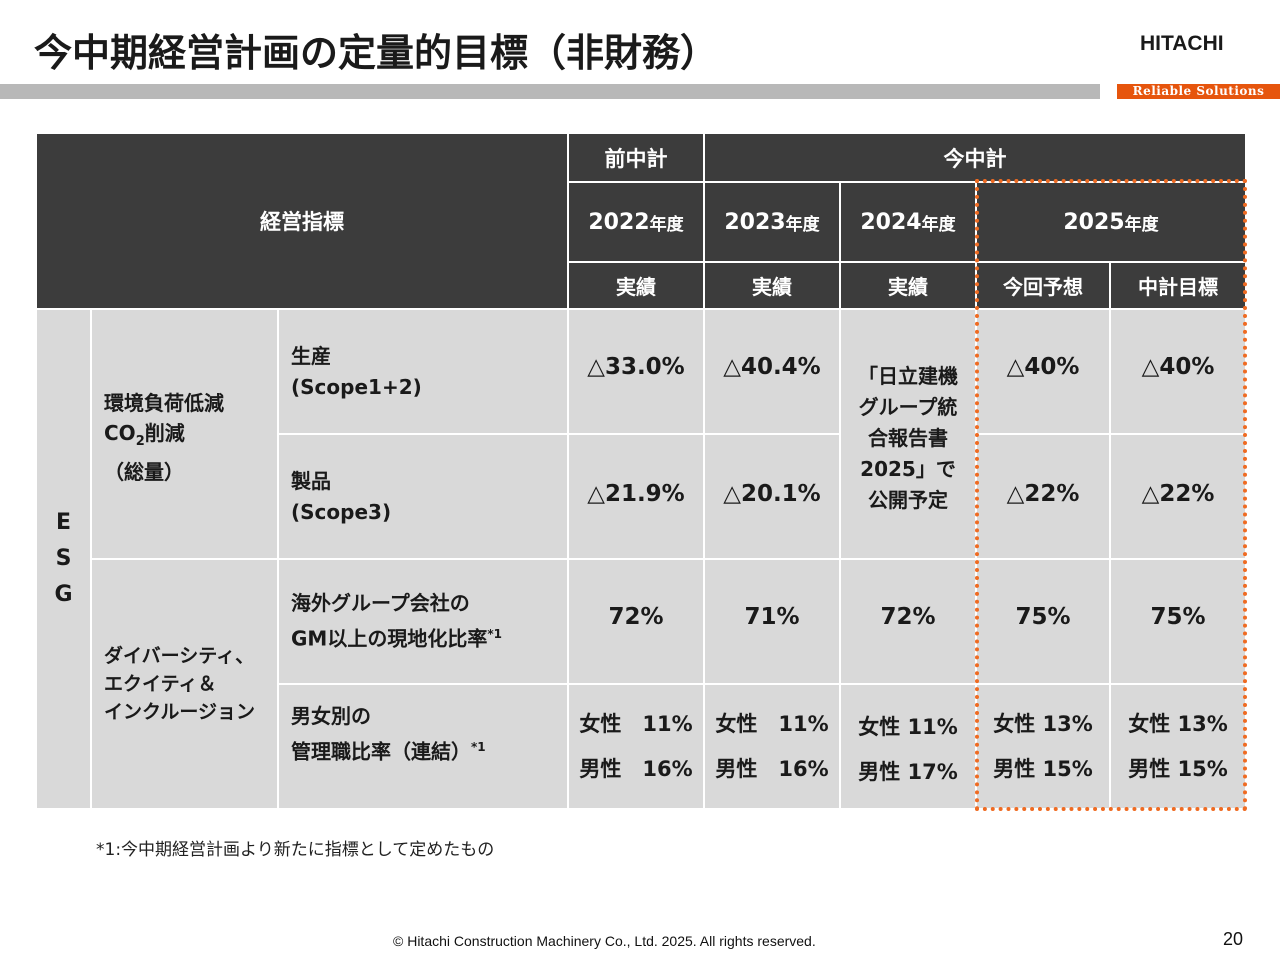  Describe the element at coordinates (636, 768) in the screenshot. I see `managers-2022-male: 男性 16%` at that location.